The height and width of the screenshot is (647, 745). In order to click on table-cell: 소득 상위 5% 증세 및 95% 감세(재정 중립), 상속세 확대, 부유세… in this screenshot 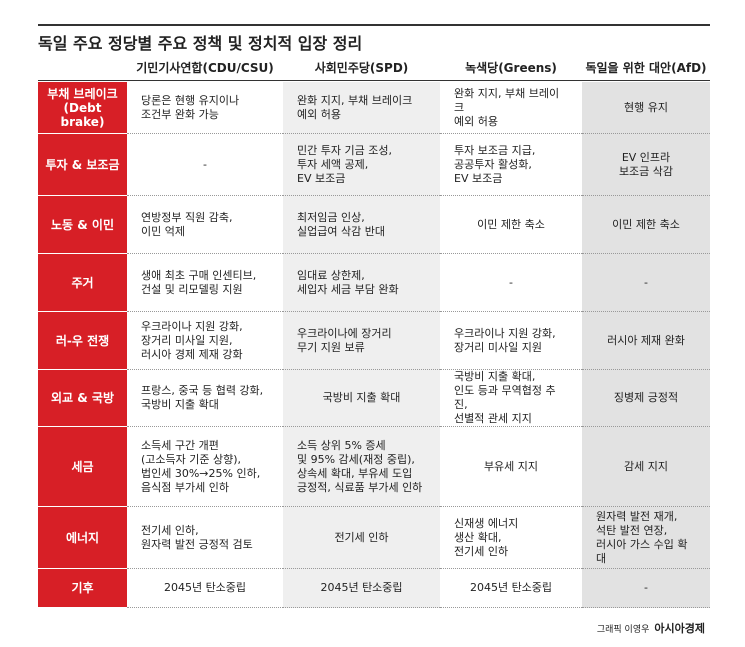, I will do `click(361, 467)`.